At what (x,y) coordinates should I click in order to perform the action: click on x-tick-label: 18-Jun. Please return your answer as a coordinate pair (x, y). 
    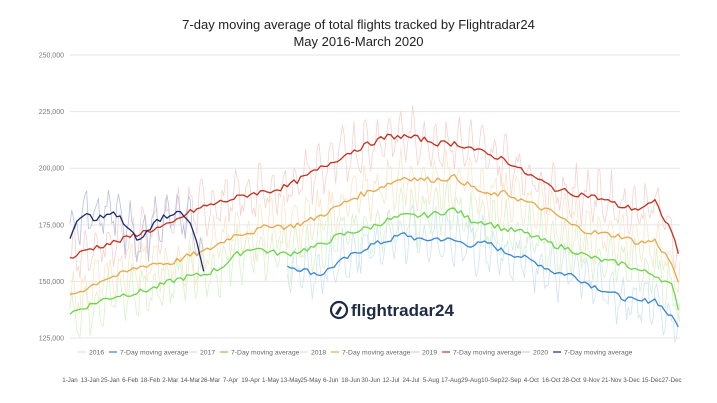
    Looking at the image, I should click on (350, 380).